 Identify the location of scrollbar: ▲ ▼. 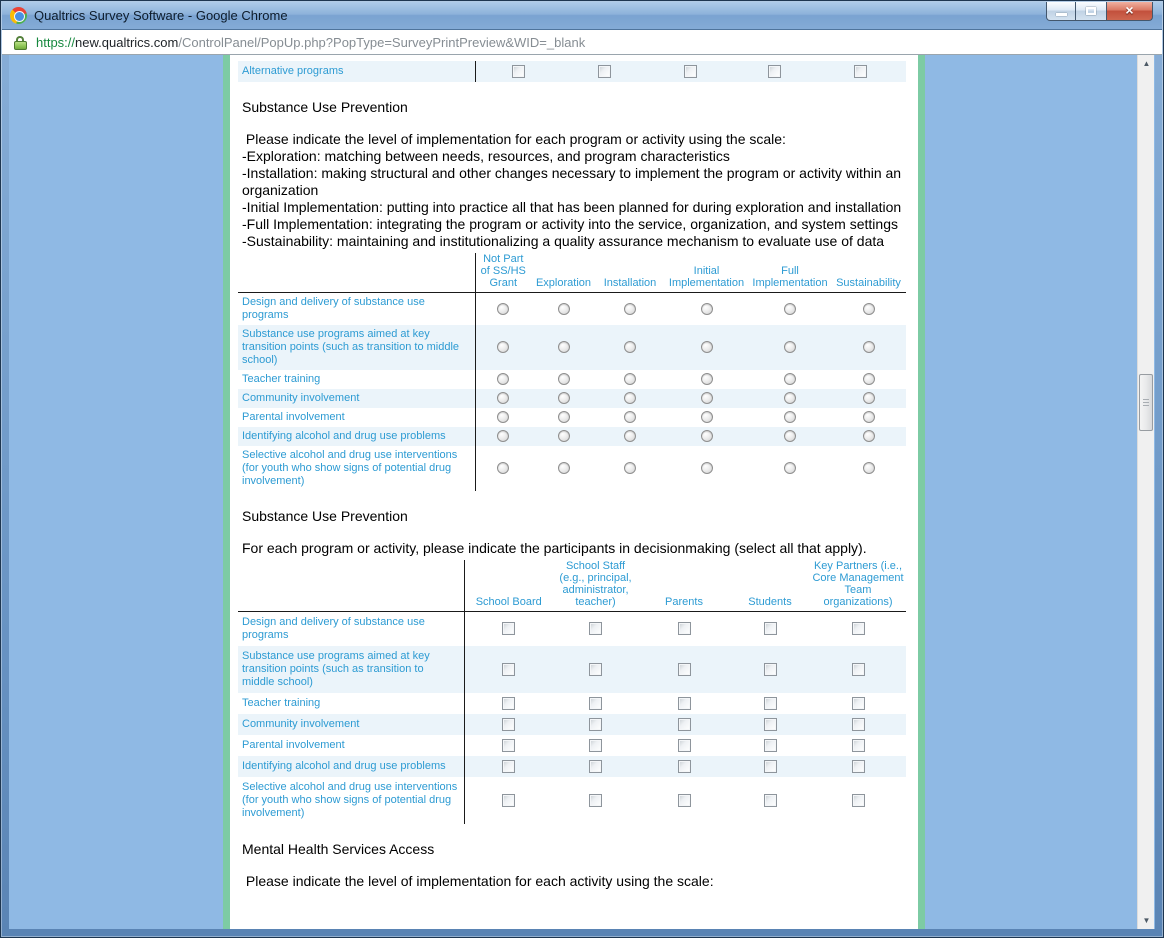
(1145, 492).